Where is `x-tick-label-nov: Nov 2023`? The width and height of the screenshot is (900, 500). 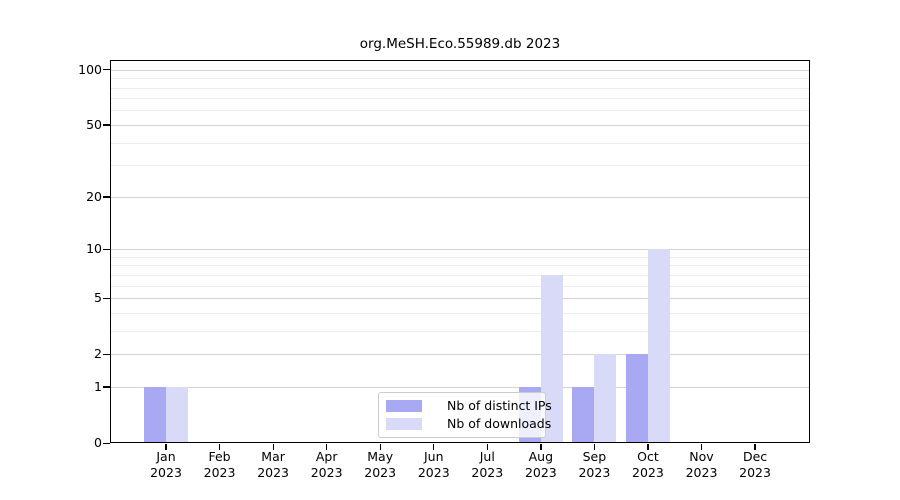 x-tick-label-nov: Nov 2023 is located at coordinates (702, 465).